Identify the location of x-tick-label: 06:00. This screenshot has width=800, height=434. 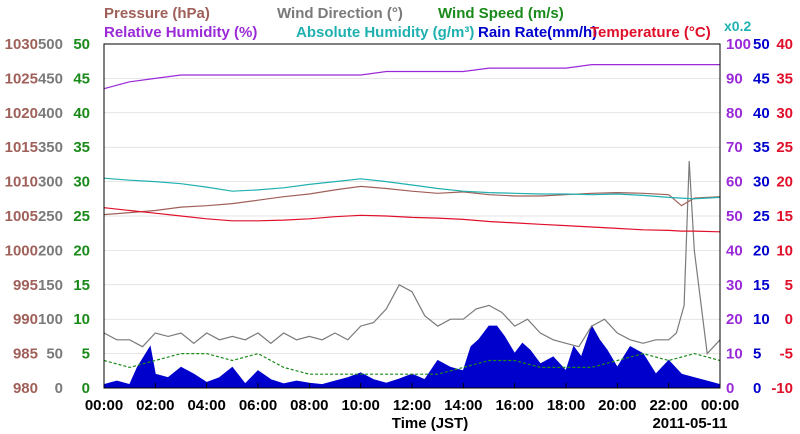
(258, 405).